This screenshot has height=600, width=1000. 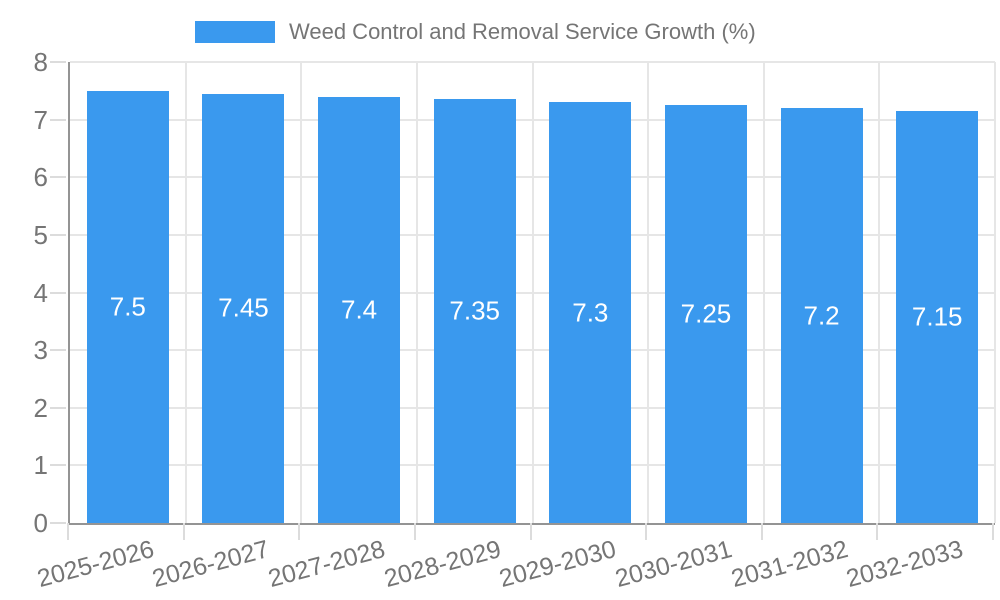 I want to click on bar: 7.4, so click(x=359, y=309).